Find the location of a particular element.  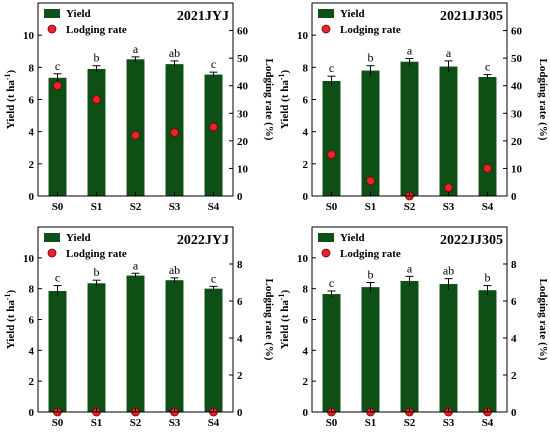

right-tick-label: 50 is located at coordinates (243, 59).